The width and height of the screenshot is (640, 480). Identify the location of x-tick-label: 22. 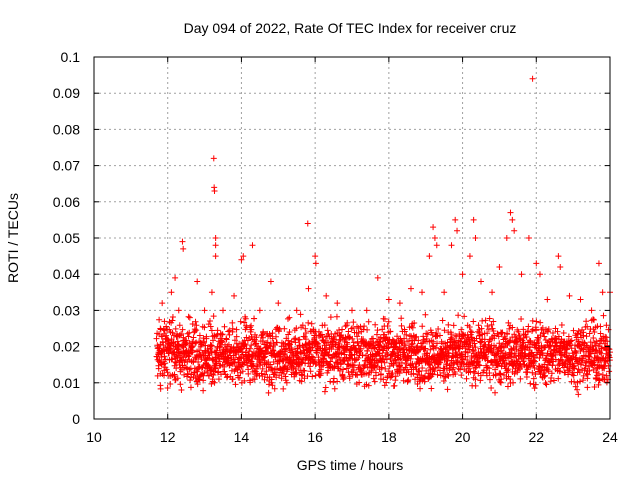
(536, 437).